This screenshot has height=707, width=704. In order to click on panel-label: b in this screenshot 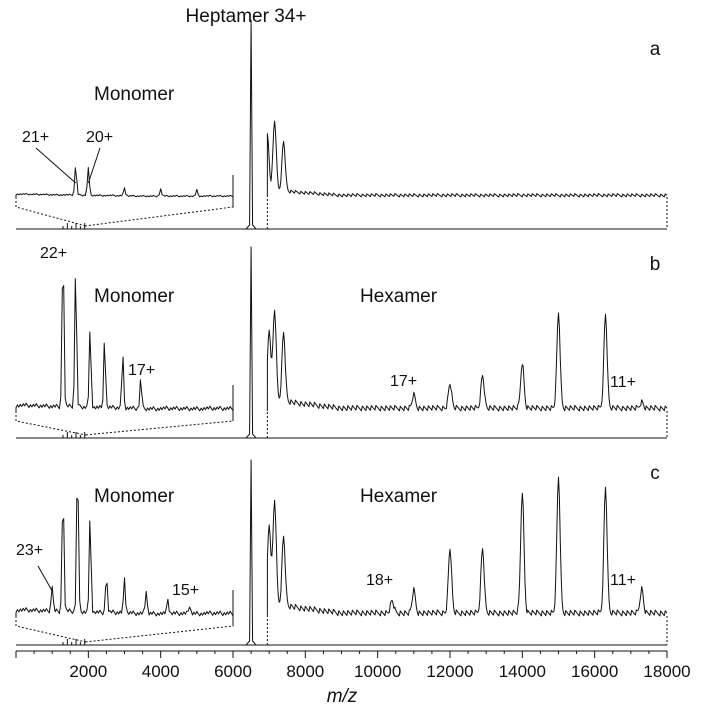, I will do `click(655, 264)`.